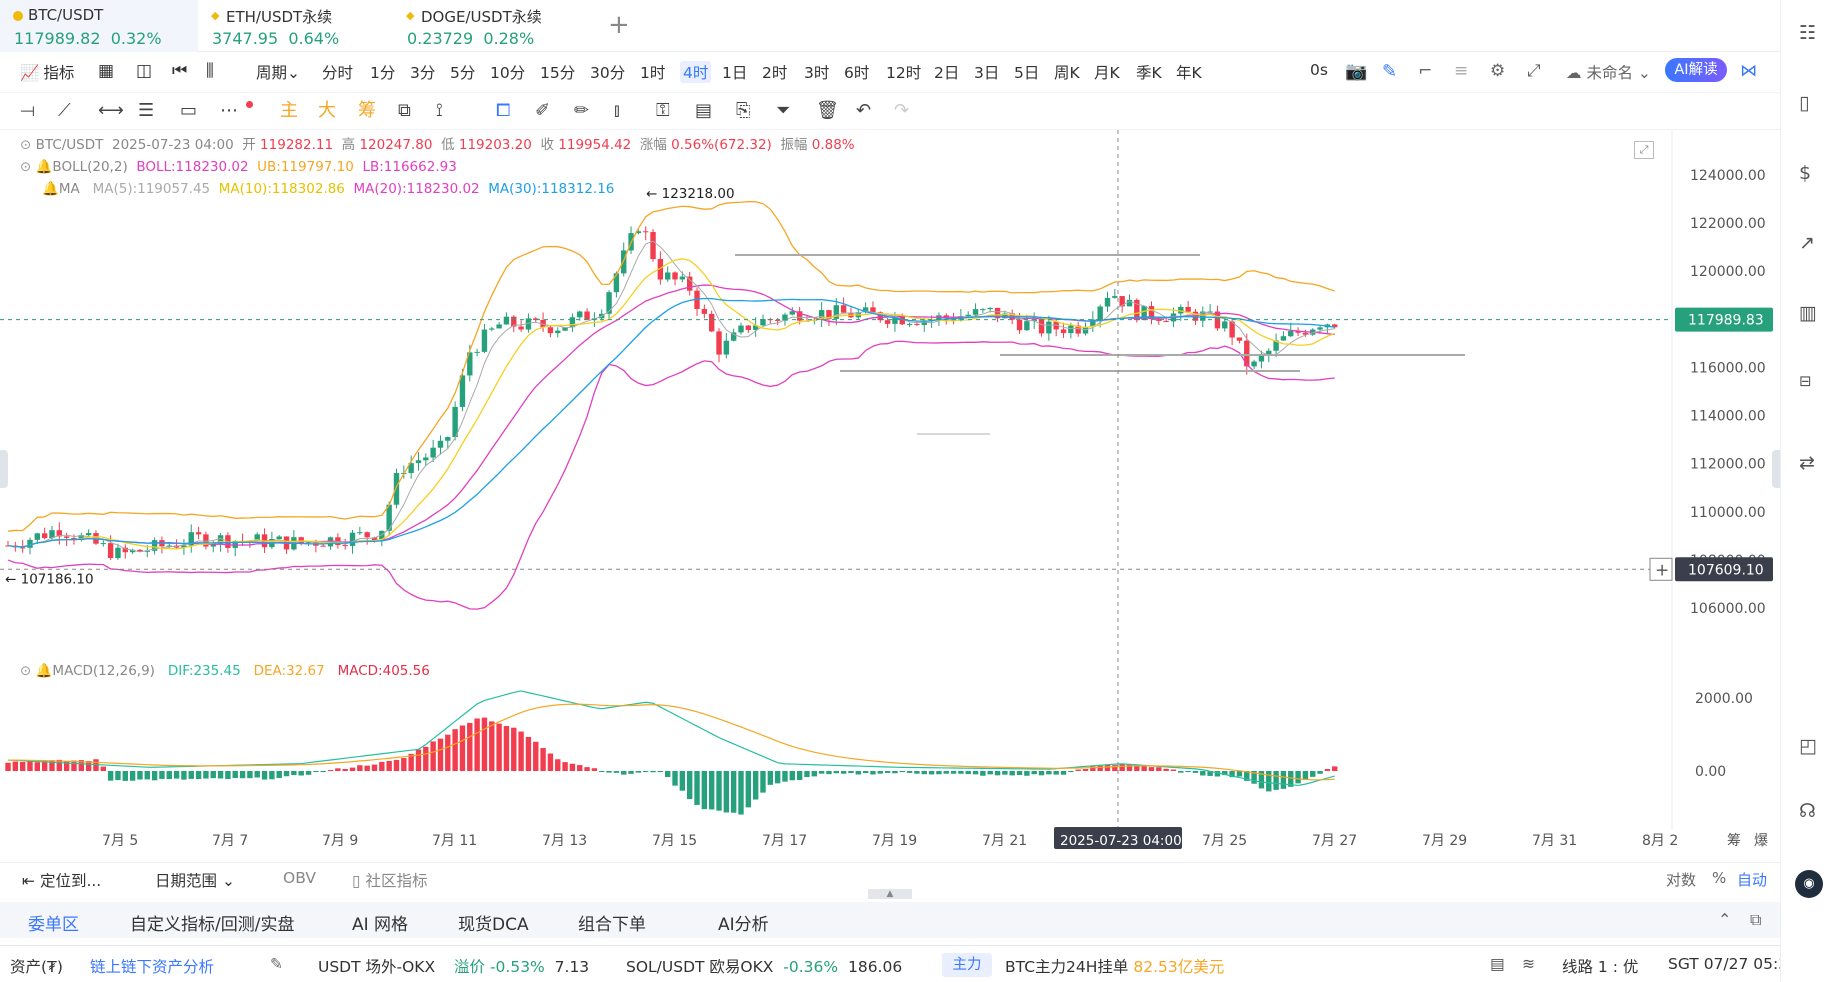  Describe the element at coordinates (189, 110) in the screenshot. I see `rectangle-icon: ▭` at that location.